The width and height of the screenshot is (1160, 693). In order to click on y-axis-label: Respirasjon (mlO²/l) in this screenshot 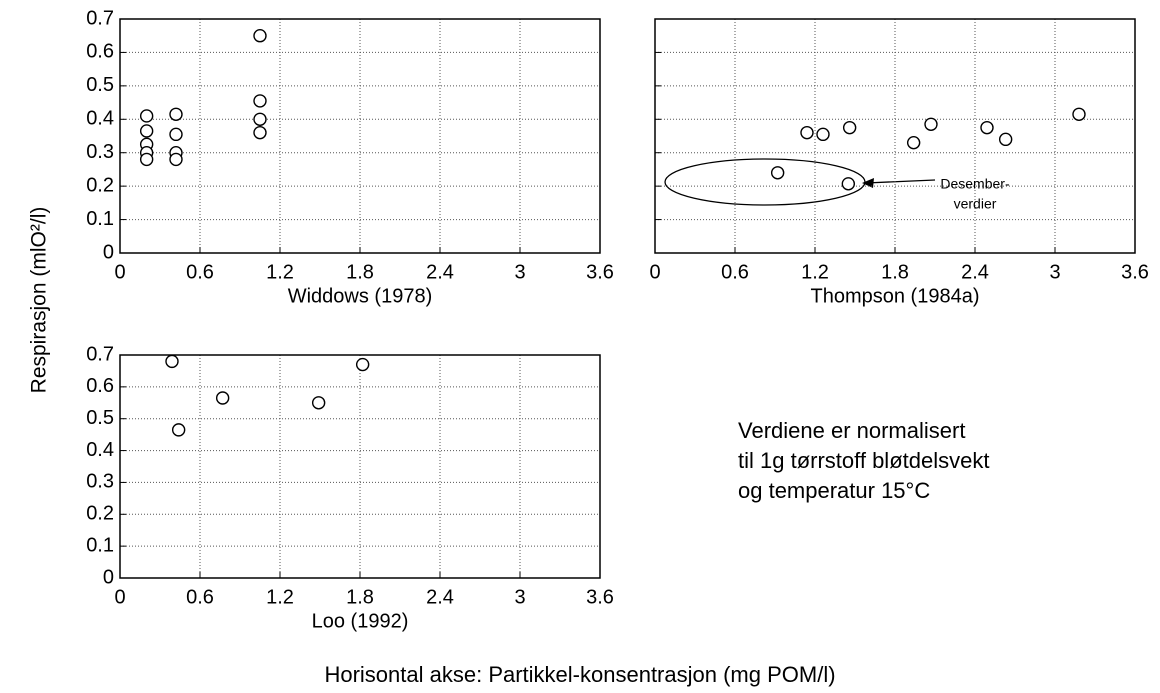, I will do `click(39, 300)`.